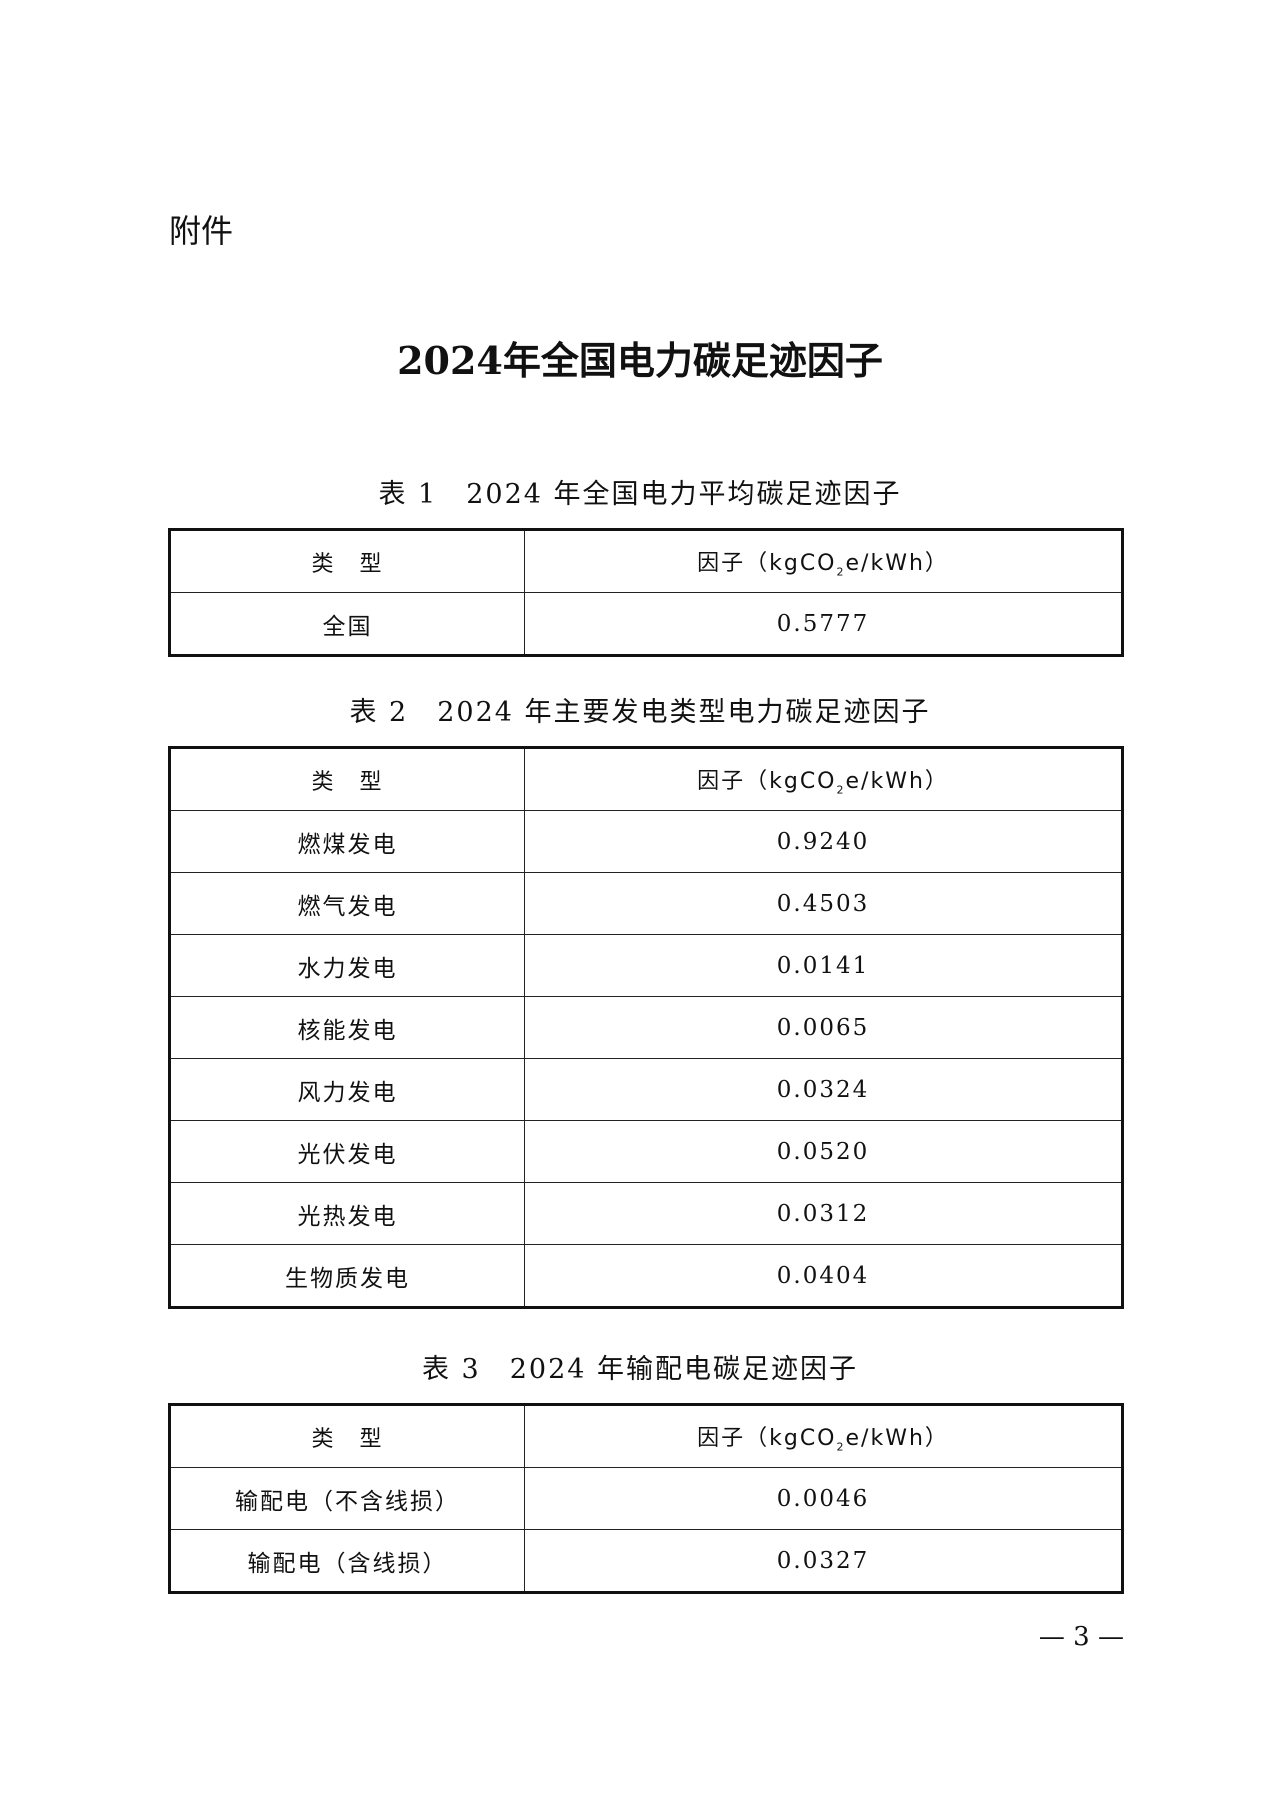  What do you see at coordinates (347, 903) in the screenshot?
I see `cell-type: 燃气发电` at bounding box center [347, 903].